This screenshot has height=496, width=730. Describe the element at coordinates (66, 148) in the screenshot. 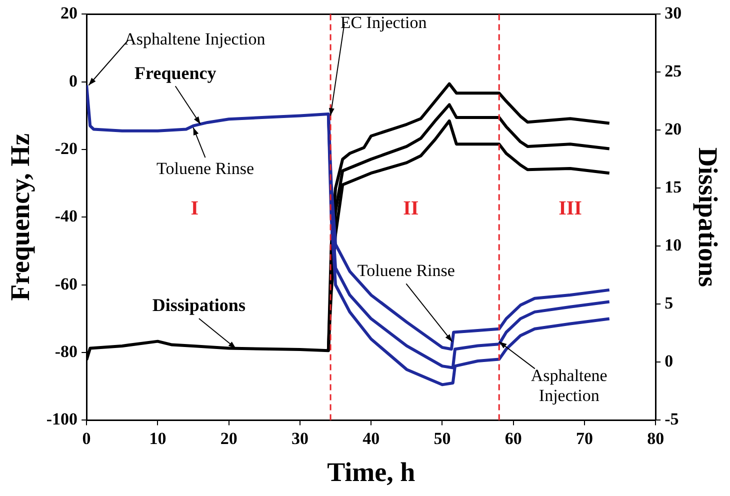

I see `y-tick-label: -20` at that location.